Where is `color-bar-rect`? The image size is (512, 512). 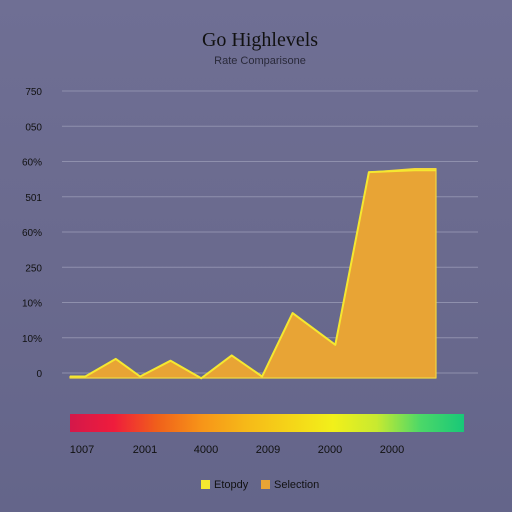 color-bar-rect is located at coordinates (267, 423).